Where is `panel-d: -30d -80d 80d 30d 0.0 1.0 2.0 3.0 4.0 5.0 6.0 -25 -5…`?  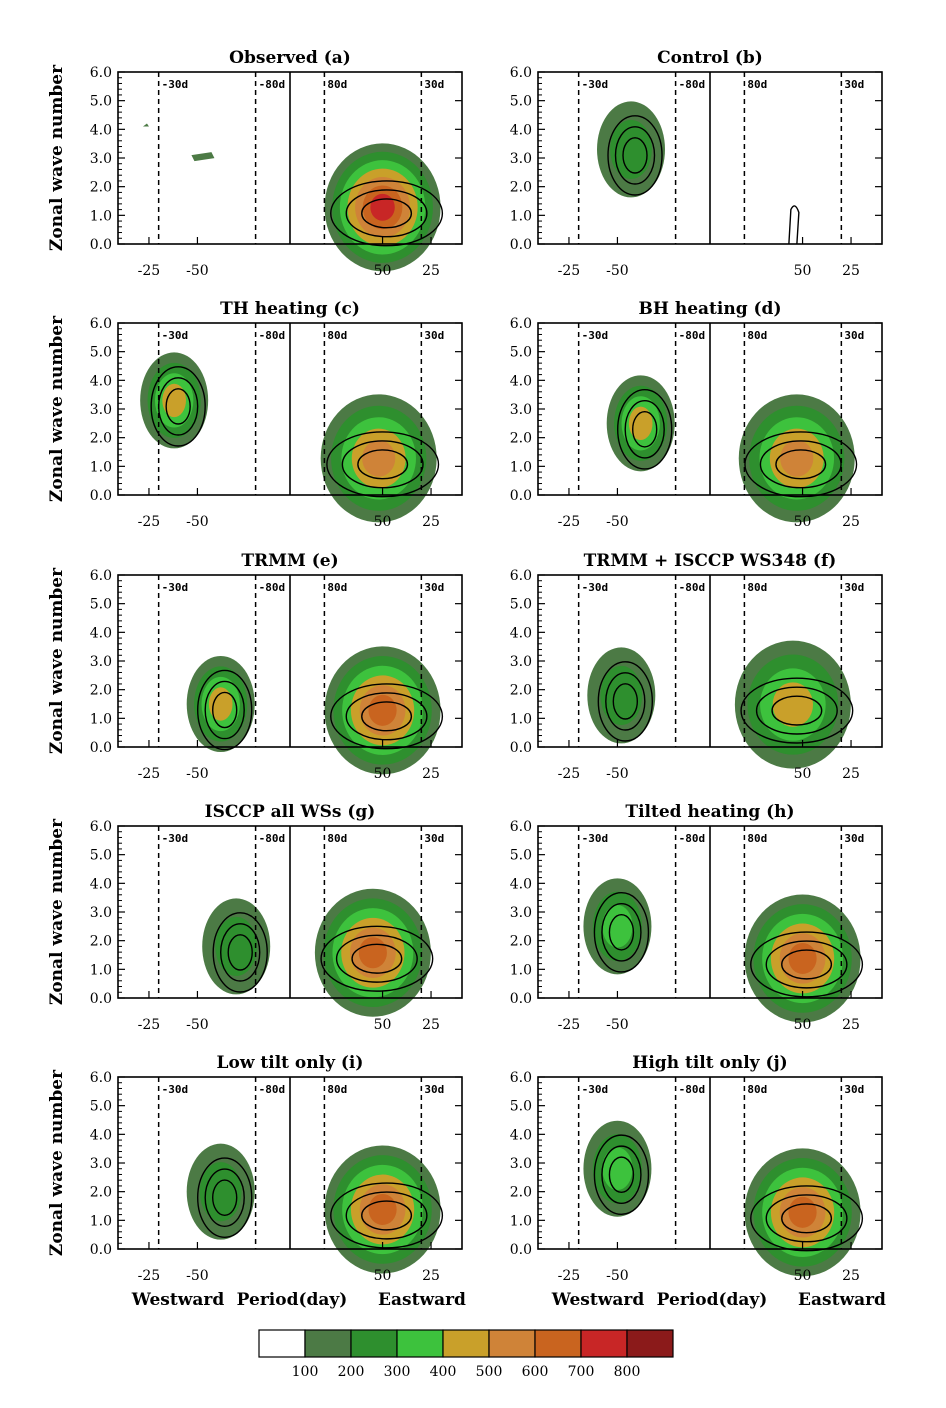
panel-d: -30d -80d 80d 30d 0.0 1.0 2.0 3.0 4.0 5.0 6.0 -25 -5… is located at coordinates (696, 414).